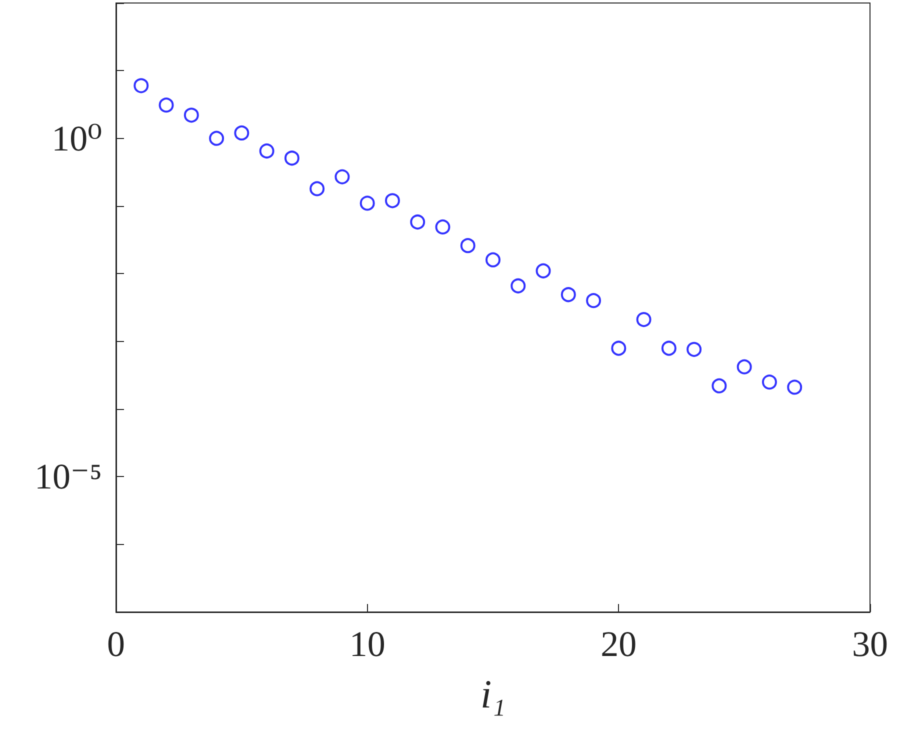 This screenshot has height=755, width=903. What do you see at coordinates (116, 644) in the screenshot?
I see `x-tick-label: 0` at bounding box center [116, 644].